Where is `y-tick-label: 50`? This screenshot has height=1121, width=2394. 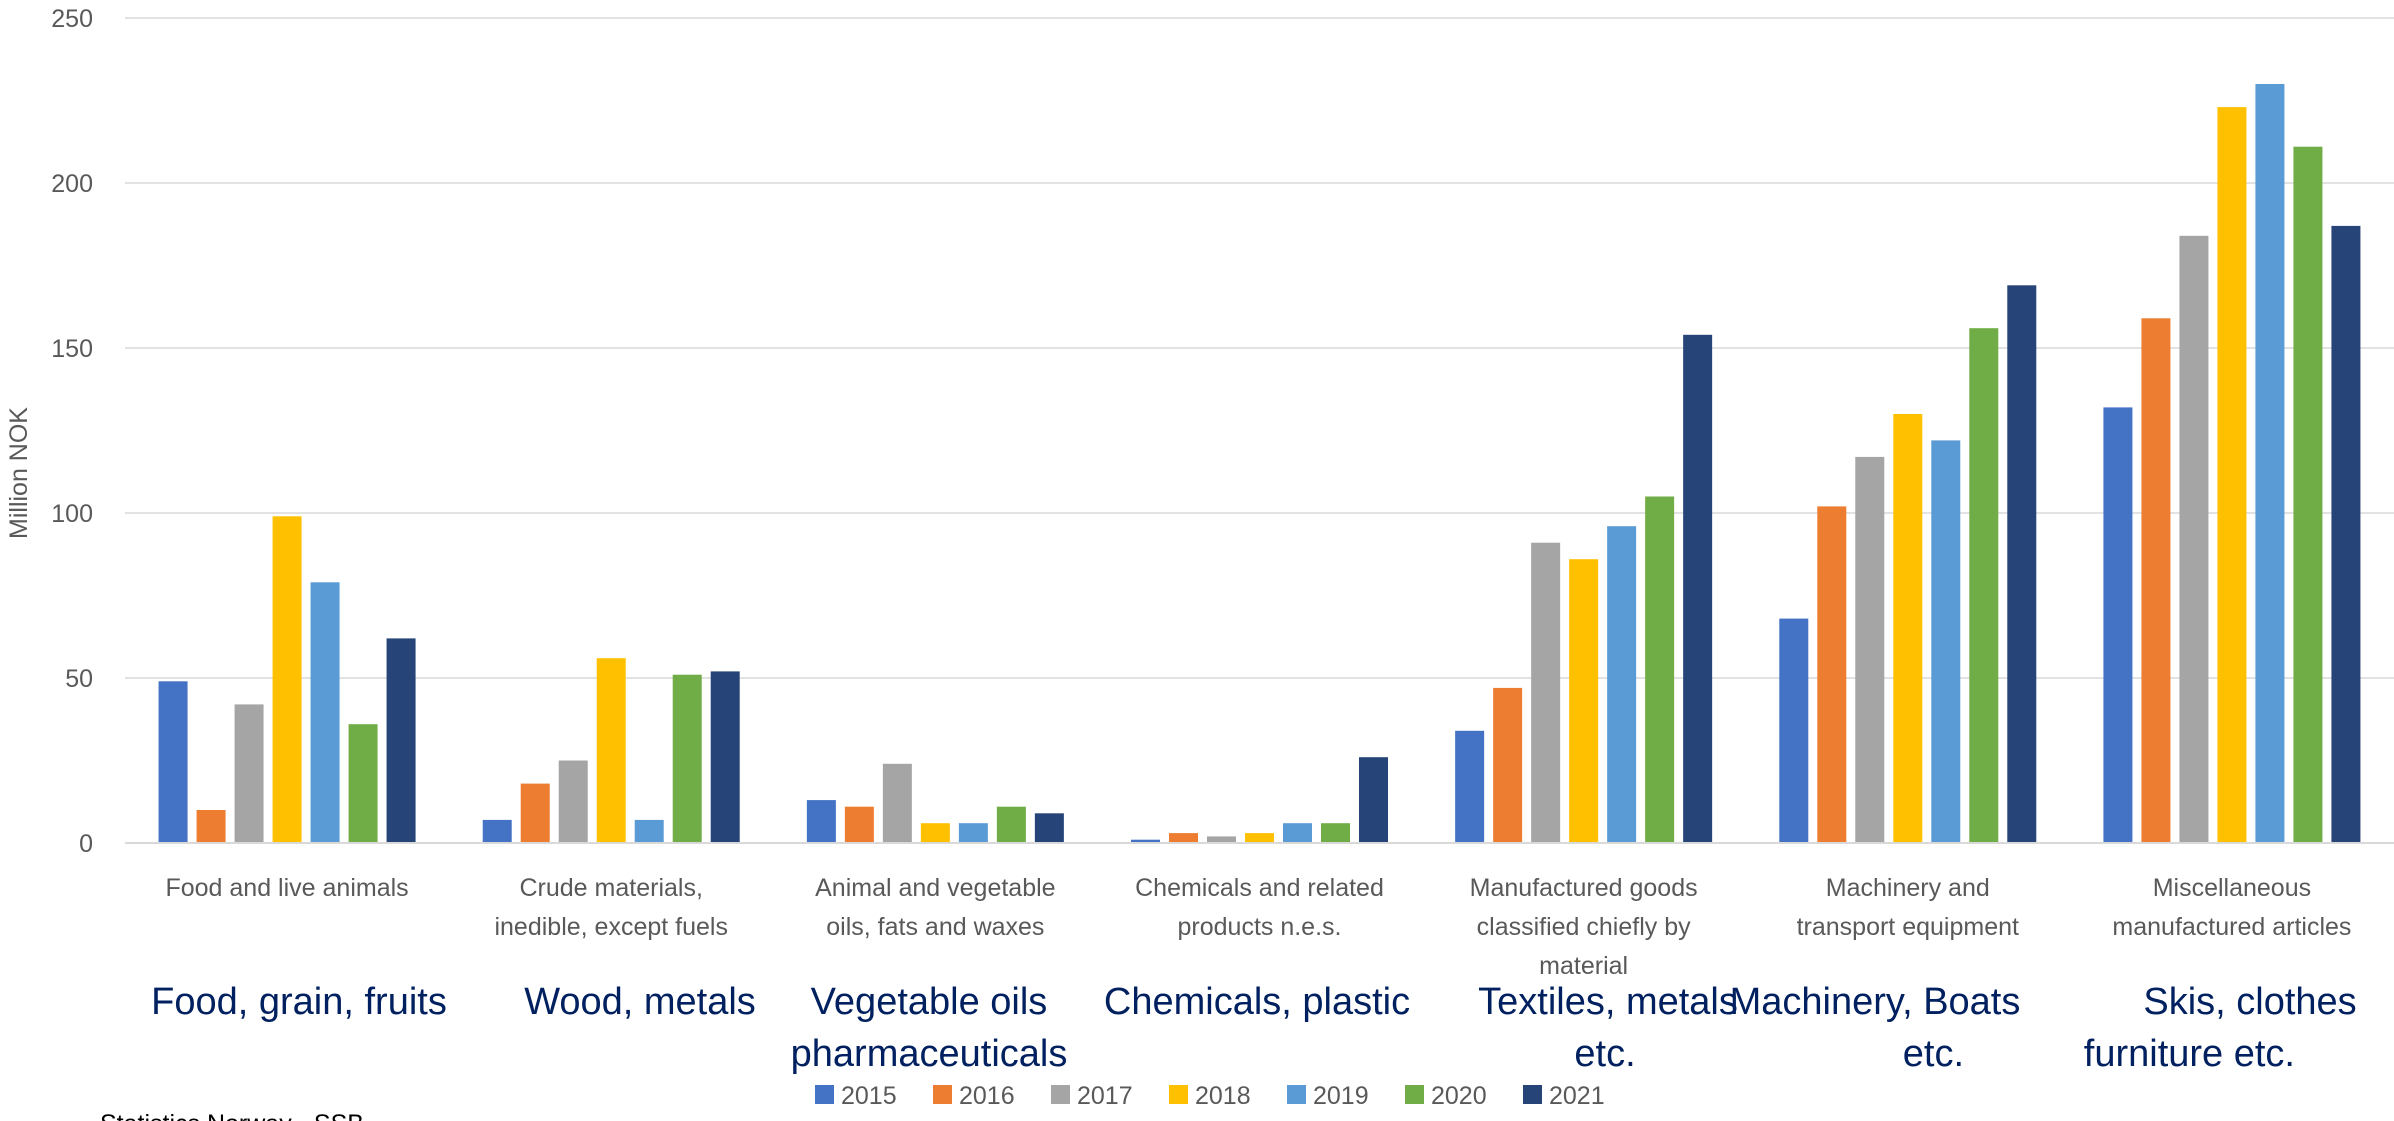 y-tick-label: 50 is located at coordinates (79, 679).